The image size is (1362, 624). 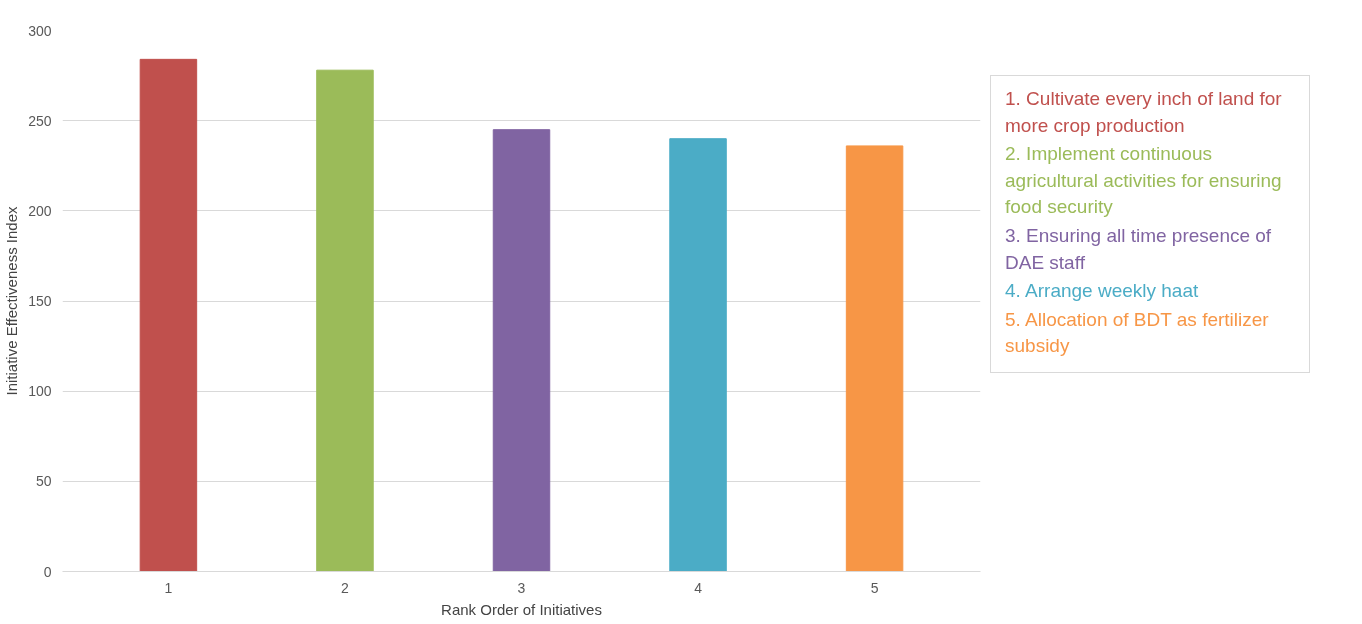 What do you see at coordinates (43, 481) in the screenshot?
I see `y-tick-label: 50` at bounding box center [43, 481].